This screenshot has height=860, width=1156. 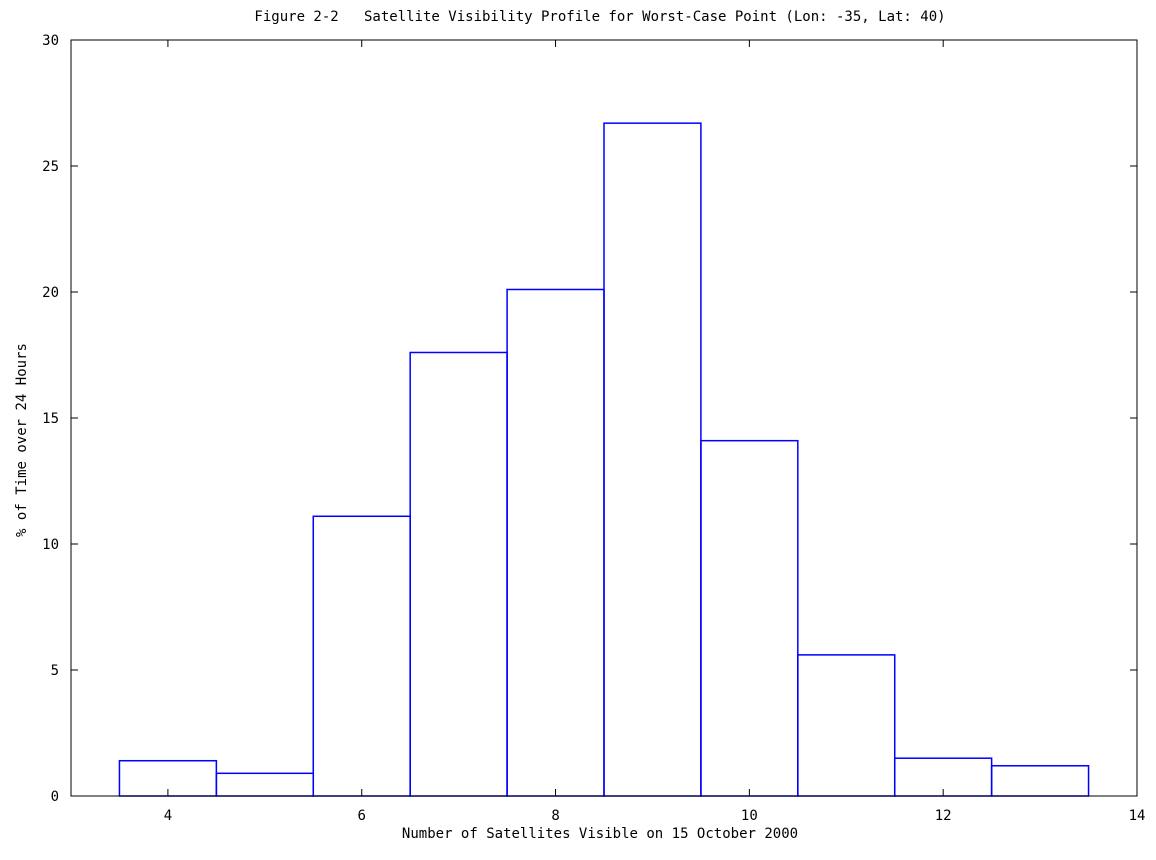 I want to click on y-axis-label: % of Time over 24 Hours, so click(x=22, y=440).